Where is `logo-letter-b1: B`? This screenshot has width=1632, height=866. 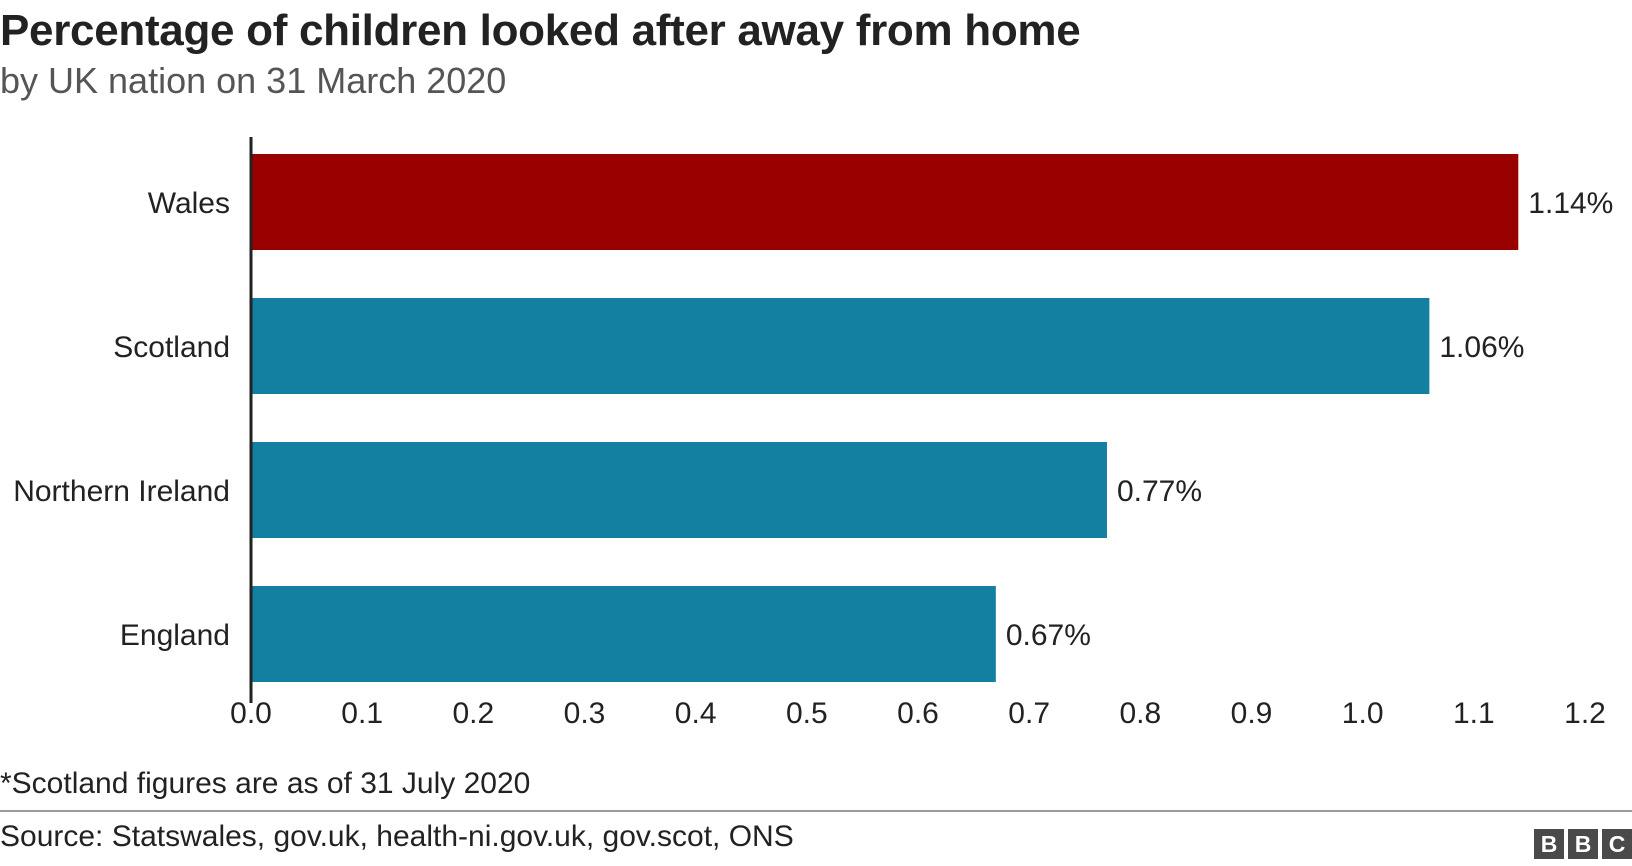 logo-letter-b1: B is located at coordinates (1549, 844).